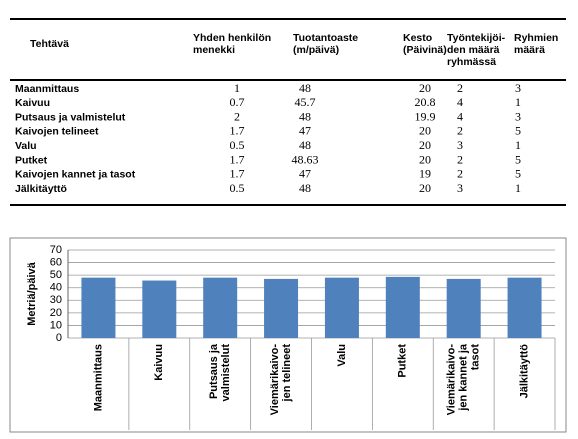 The width and height of the screenshot is (578, 439). Describe the element at coordinates (471, 62) in the screenshot. I see `header-cell: ryhmässä` at that location.